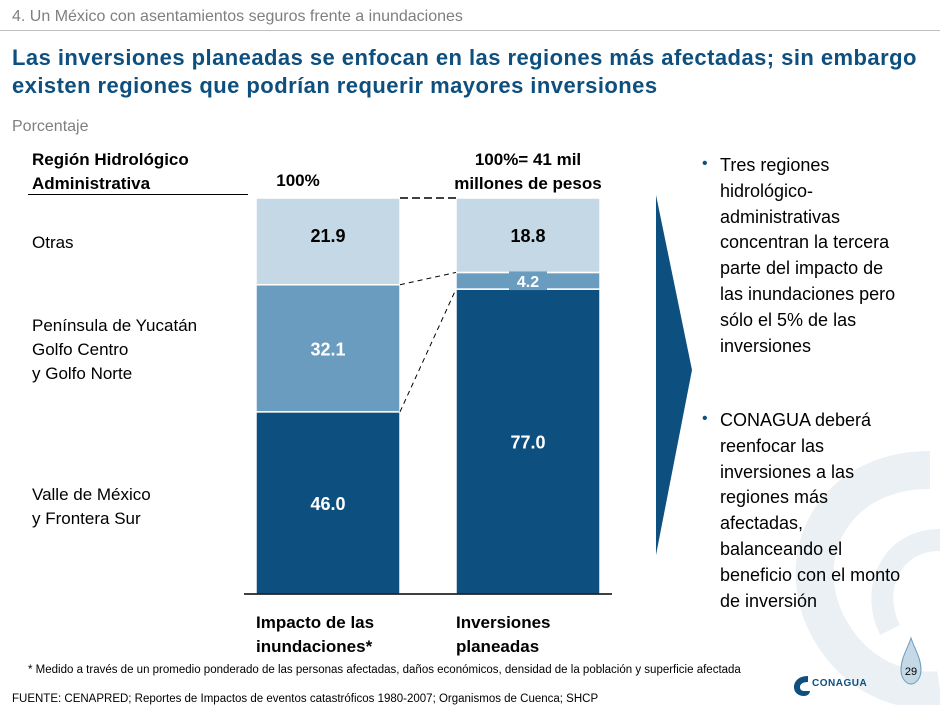 The width and height of the screenshot is (940, 705). I want to click on unit-label: Porcentaje, so click(50, 126).